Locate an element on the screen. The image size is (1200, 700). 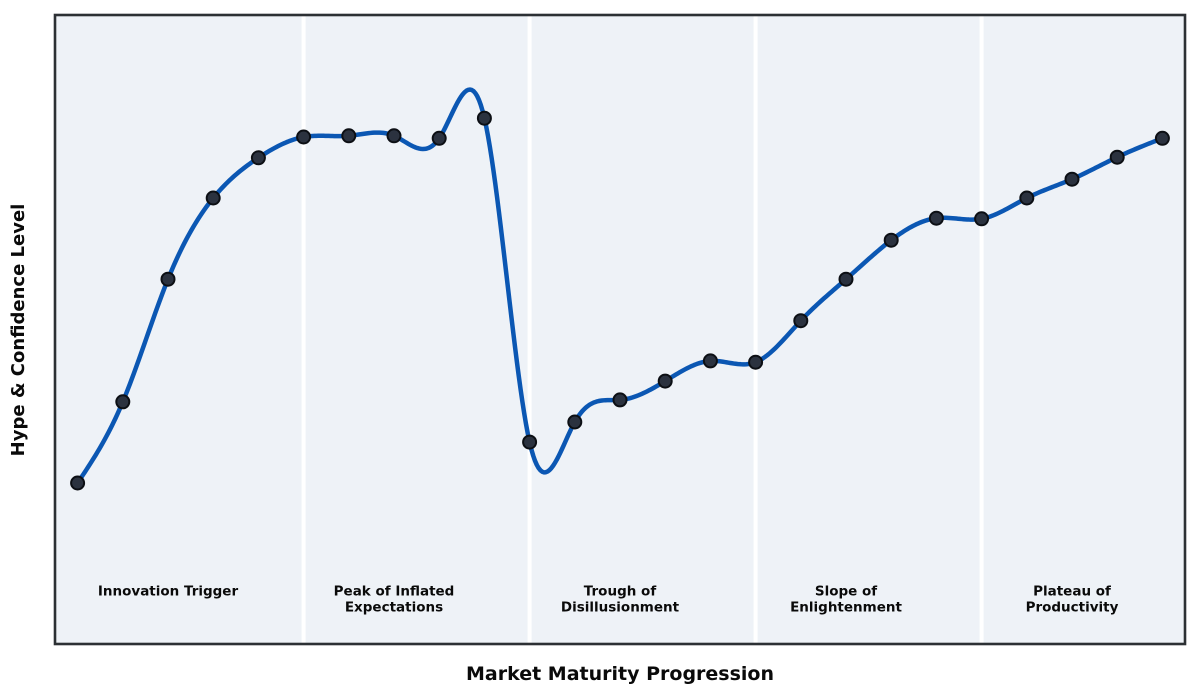
phase-label-line: Productivity is located at coordinates (1072, 608).